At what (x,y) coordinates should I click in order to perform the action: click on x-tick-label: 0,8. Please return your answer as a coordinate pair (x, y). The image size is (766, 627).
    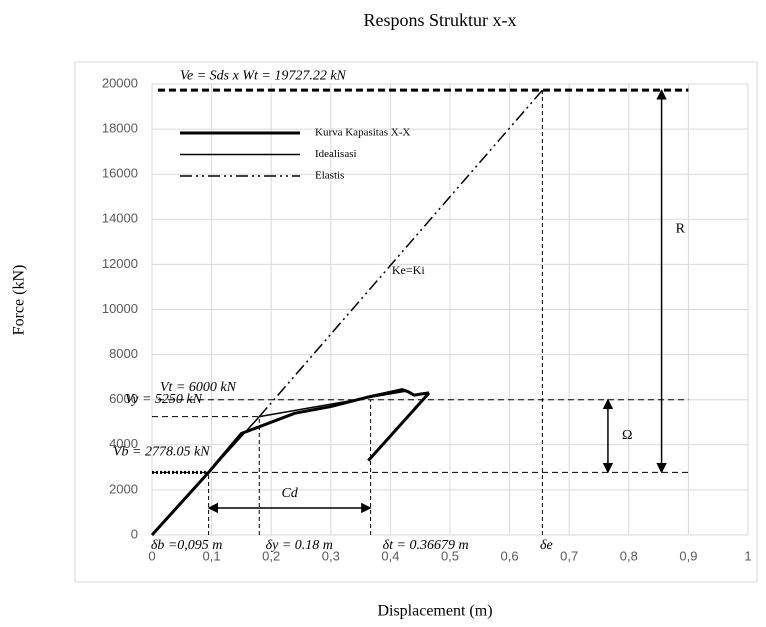
    Looking at the image, I should click on (629, 555).